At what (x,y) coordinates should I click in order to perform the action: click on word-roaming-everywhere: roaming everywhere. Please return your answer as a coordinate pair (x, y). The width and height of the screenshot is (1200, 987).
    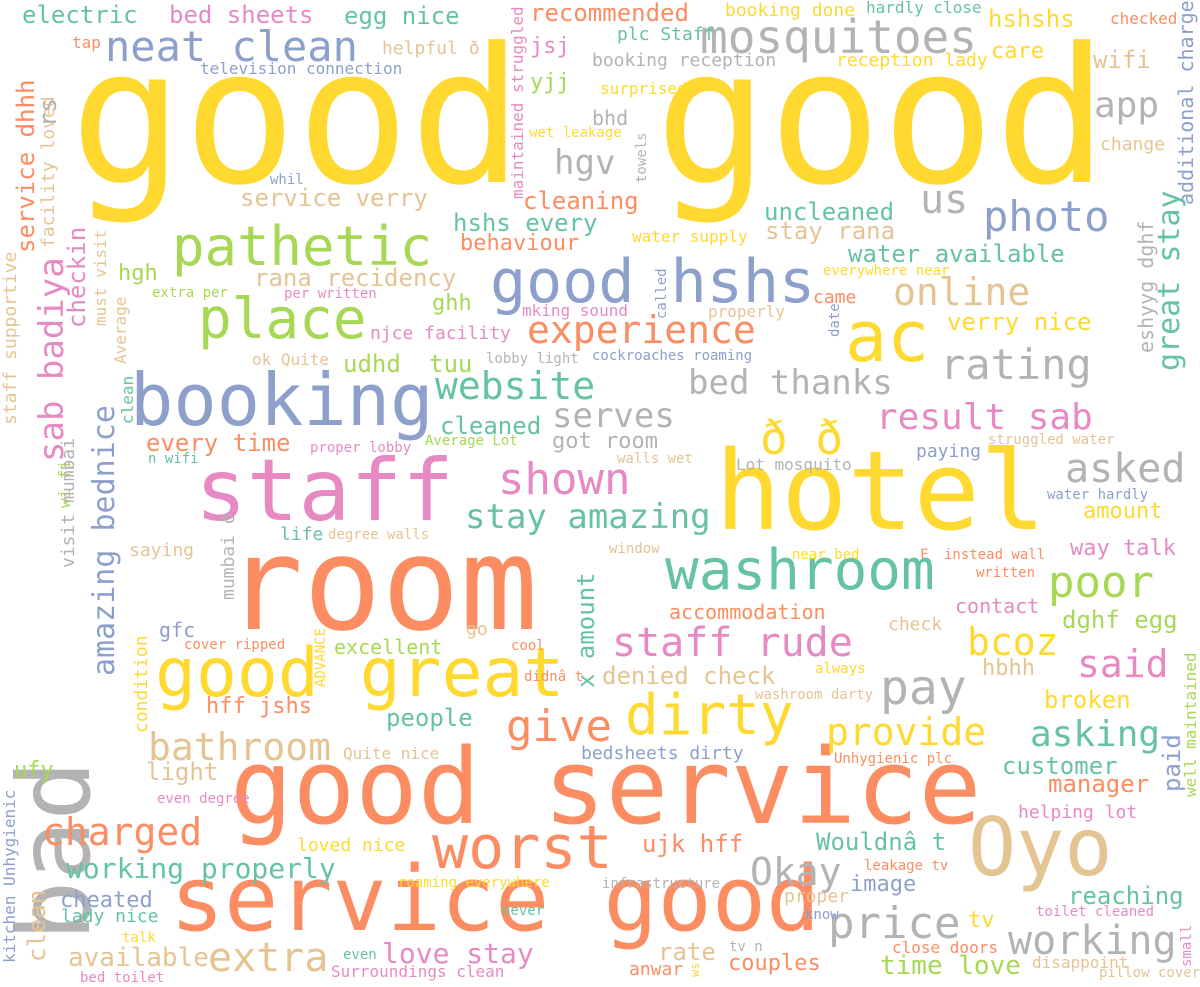
    Looking at the image, I should click on (474, 883).